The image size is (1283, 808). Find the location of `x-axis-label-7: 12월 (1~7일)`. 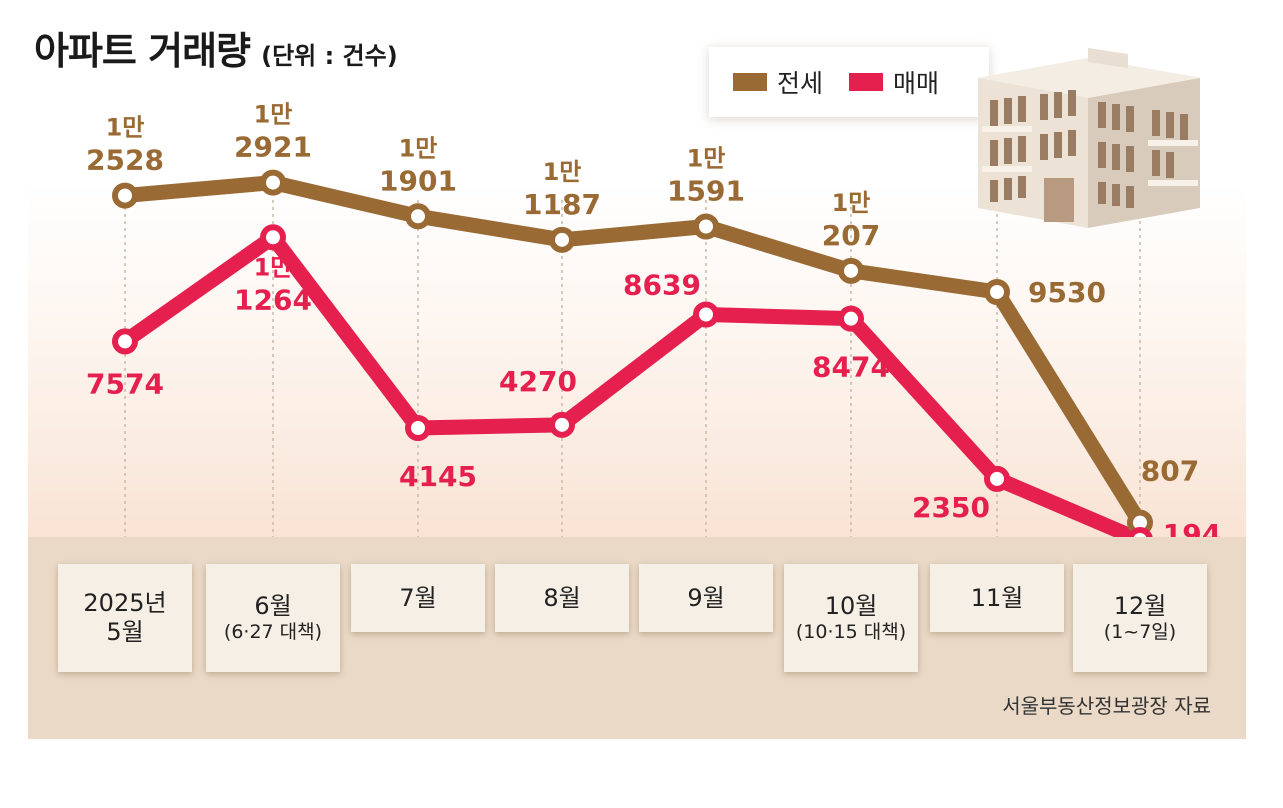

x-axis-label-7: 12월 (1~7일) is located at coordinates (1140, 618).